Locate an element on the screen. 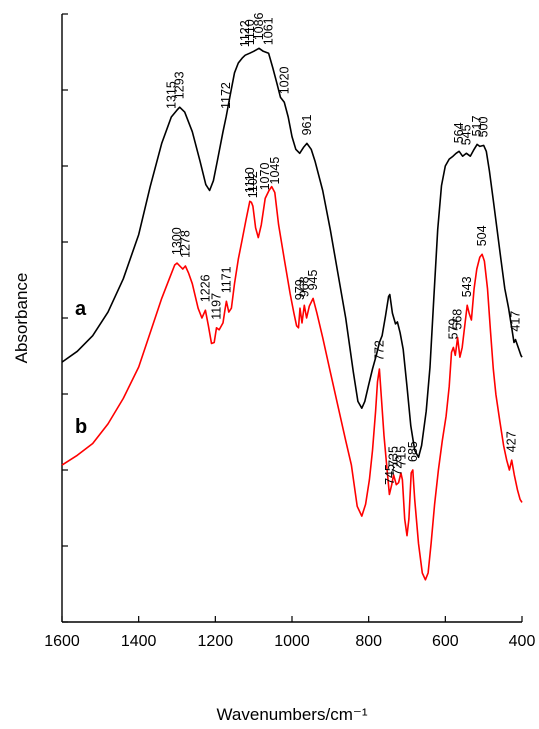 This screenshot has width=539, height=729. peak-label-a: 517 is located at coordinates (477, 125).